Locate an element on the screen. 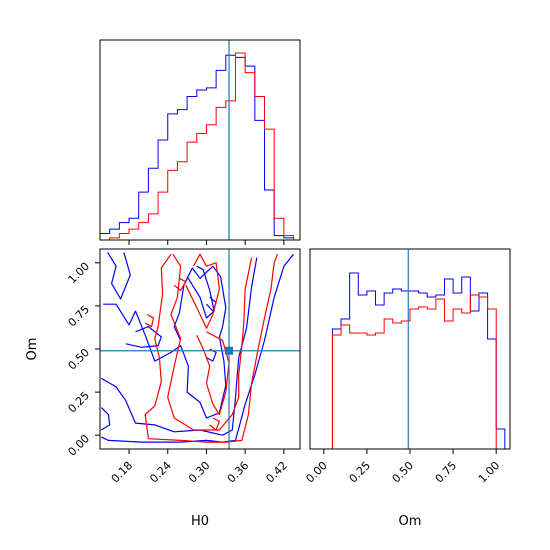 This screenshot has height=550, width=550. x-tick-label-H0: 0.18 is located at coordinates (122, 472).